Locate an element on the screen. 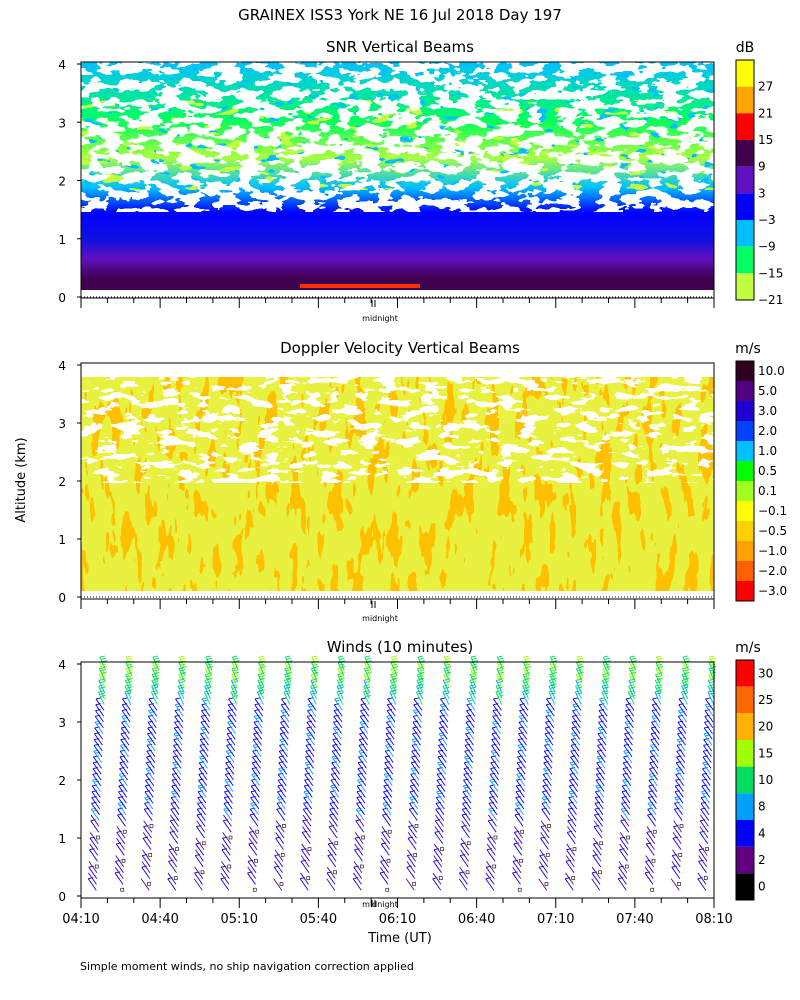  wind-profile is located at coordinates (203, 773).